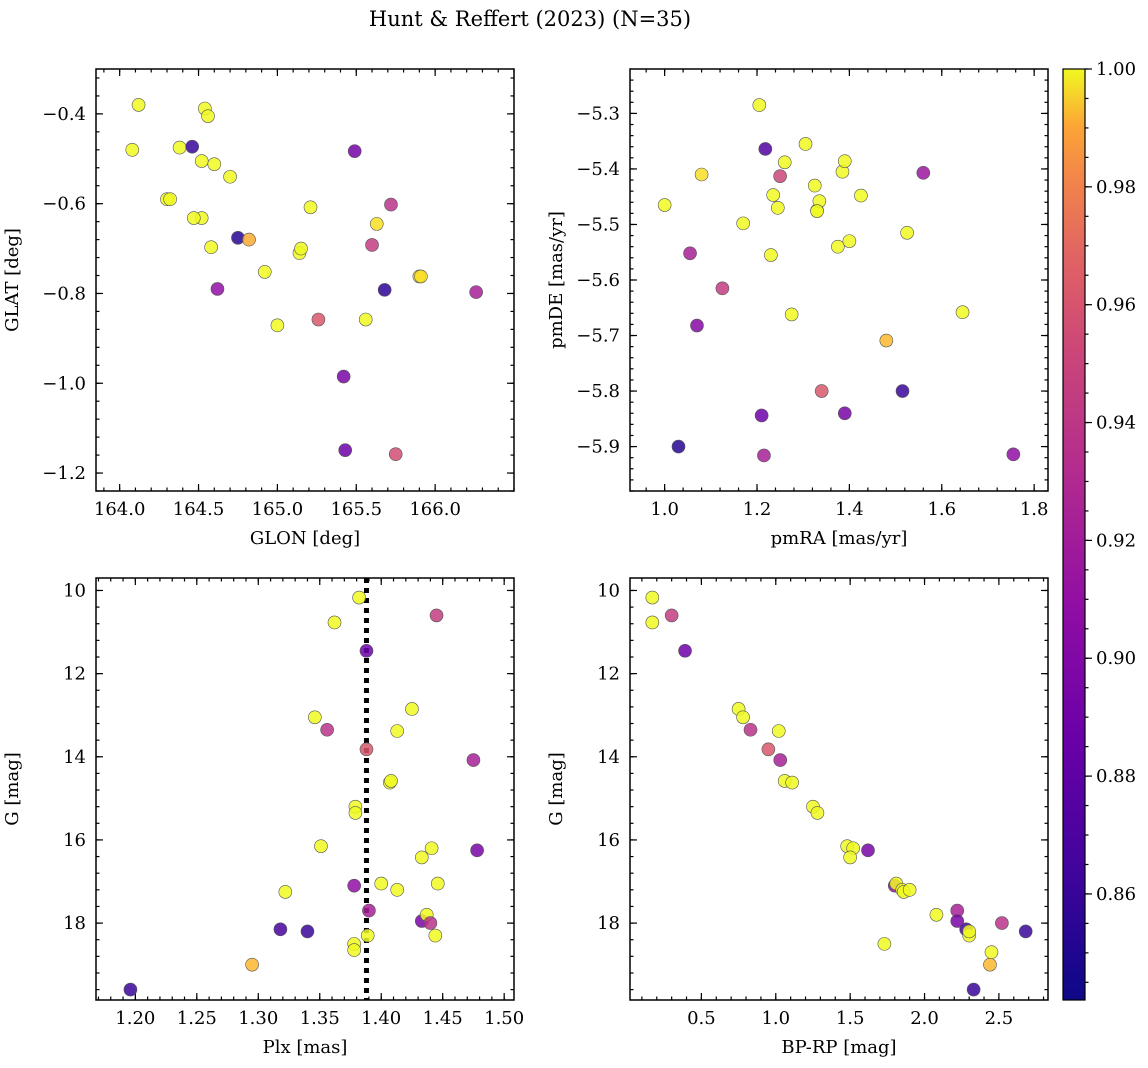  Describe the element at coordinates (556, 280) in the screenshot. I see `y-axis-label: pmDE [mas/yr]` at that location.